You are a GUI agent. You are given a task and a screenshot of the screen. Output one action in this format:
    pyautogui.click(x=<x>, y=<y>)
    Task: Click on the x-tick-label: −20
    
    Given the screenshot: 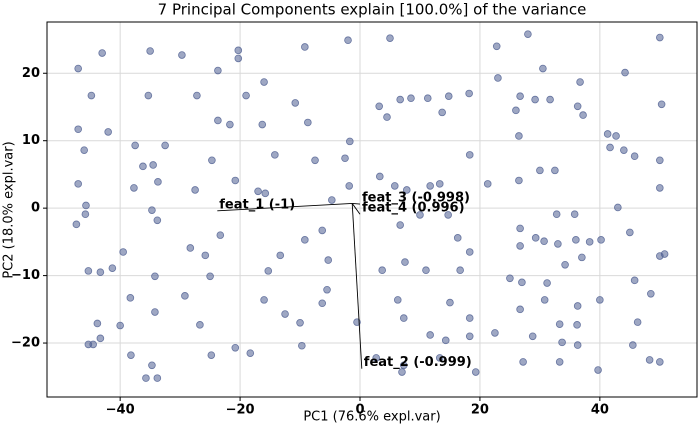 What is the action you would take?
    pyautogui.click(x=240, y=410)
    